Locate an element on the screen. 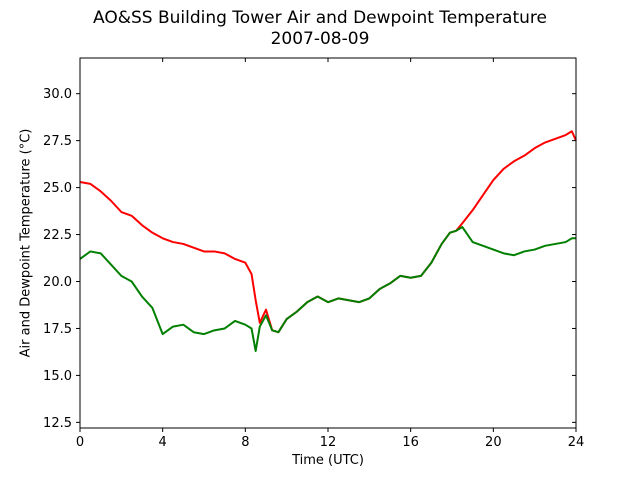  y-tick-label-5: 25.0 is located at coordinates (57, 188).